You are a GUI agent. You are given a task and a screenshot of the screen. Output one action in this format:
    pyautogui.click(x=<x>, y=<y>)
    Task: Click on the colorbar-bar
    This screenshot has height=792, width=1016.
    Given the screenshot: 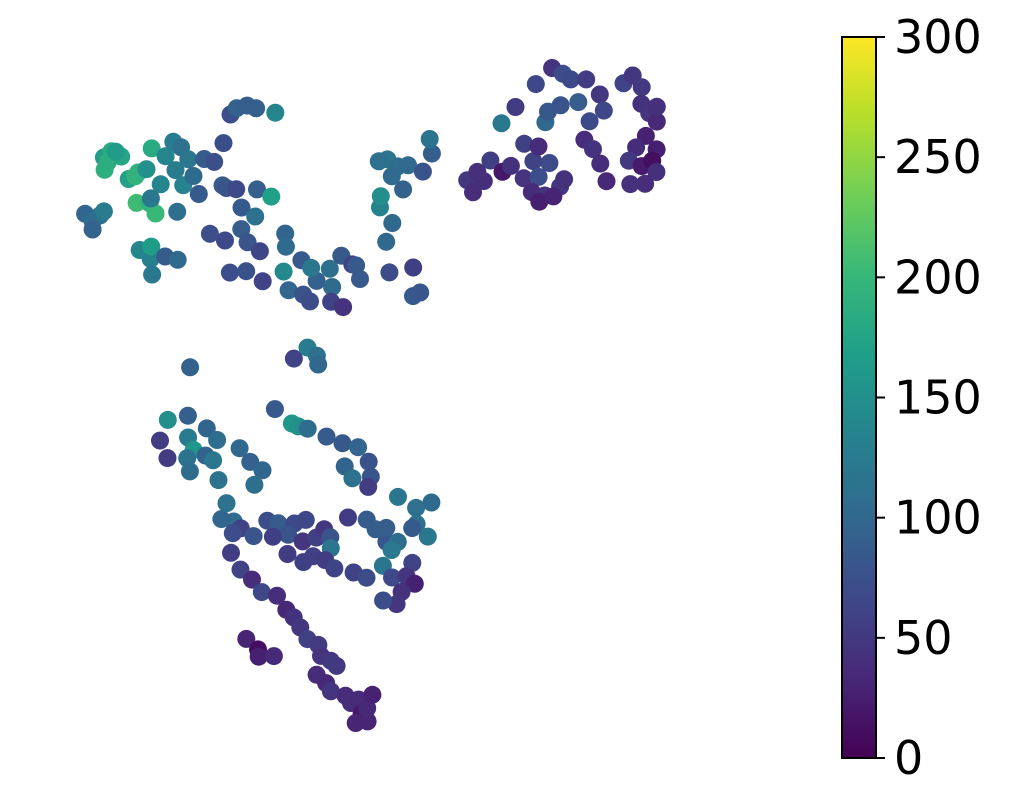 What is the action you would take?
    pyautogui.click(x=859, y=397)
    